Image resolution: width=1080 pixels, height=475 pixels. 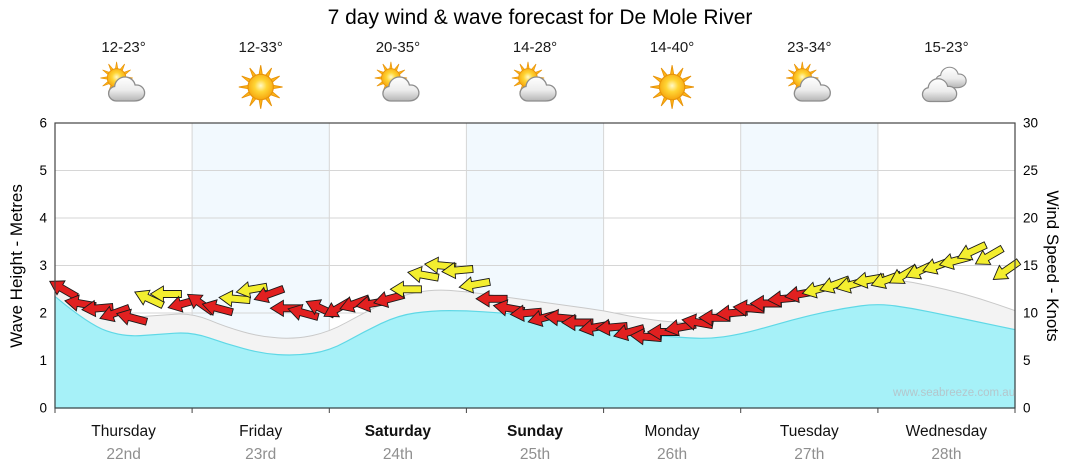 I want to click on date-label: 26th, so click(x=672, y=454).